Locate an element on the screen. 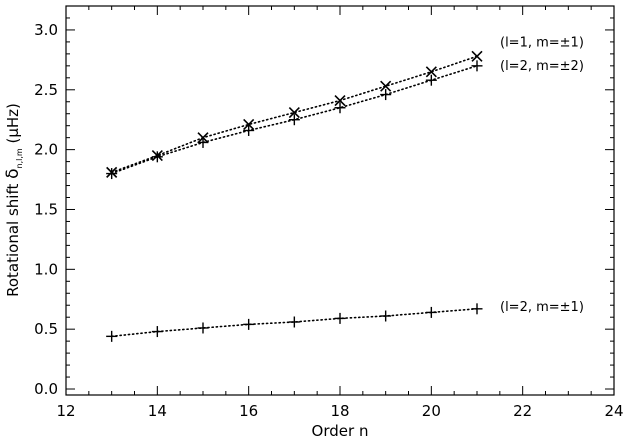 The height and width of the screenshot is (447, 627). y-axis-title: Rotational shift δn,l,m (μHz) is located at coordinates (13, 200).